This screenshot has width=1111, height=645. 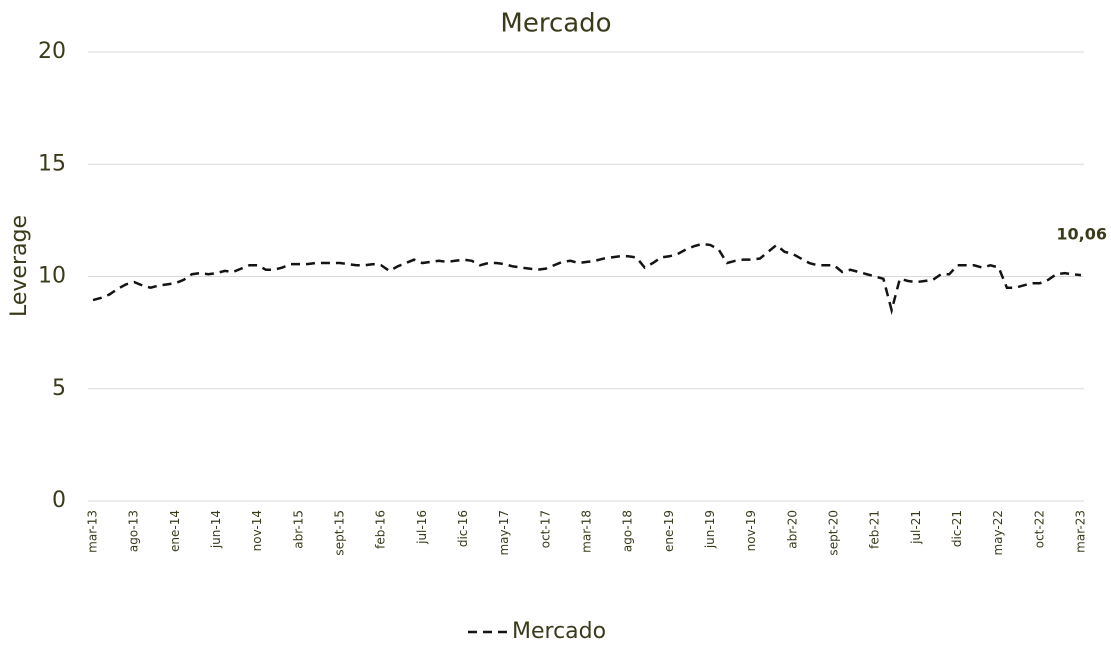 I want to click on x-tick-label: jun-14, so click(x=216, y=529).